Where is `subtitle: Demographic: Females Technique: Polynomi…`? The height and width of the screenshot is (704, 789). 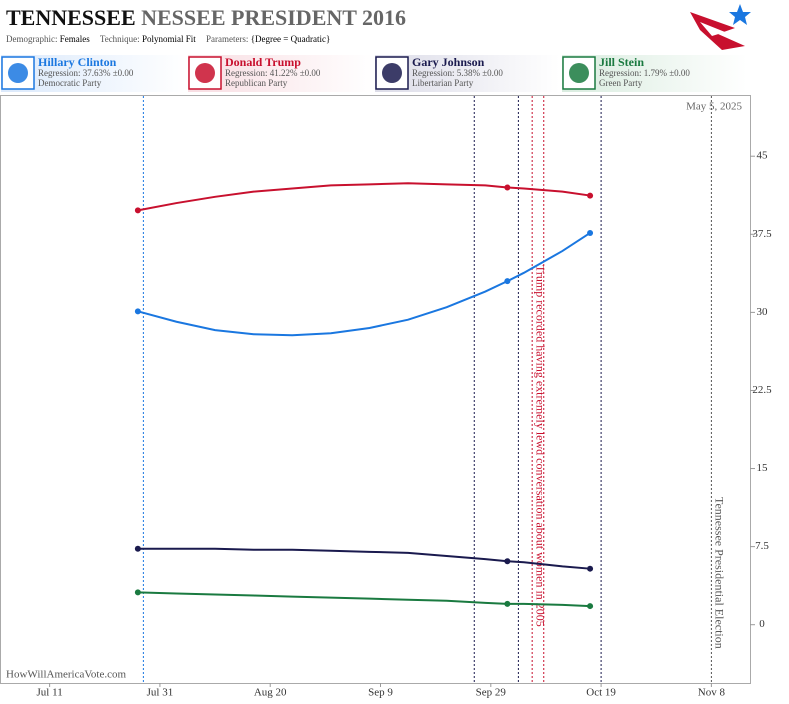
subtitle: Demographic: Females Technique: Polynomi… is located at coordinates (168, 39).